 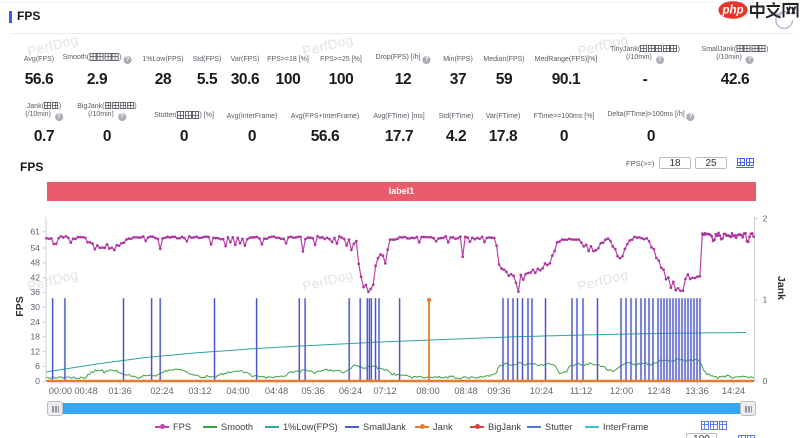 I want to click on svg-text: 1, so click(x=765, y=300).